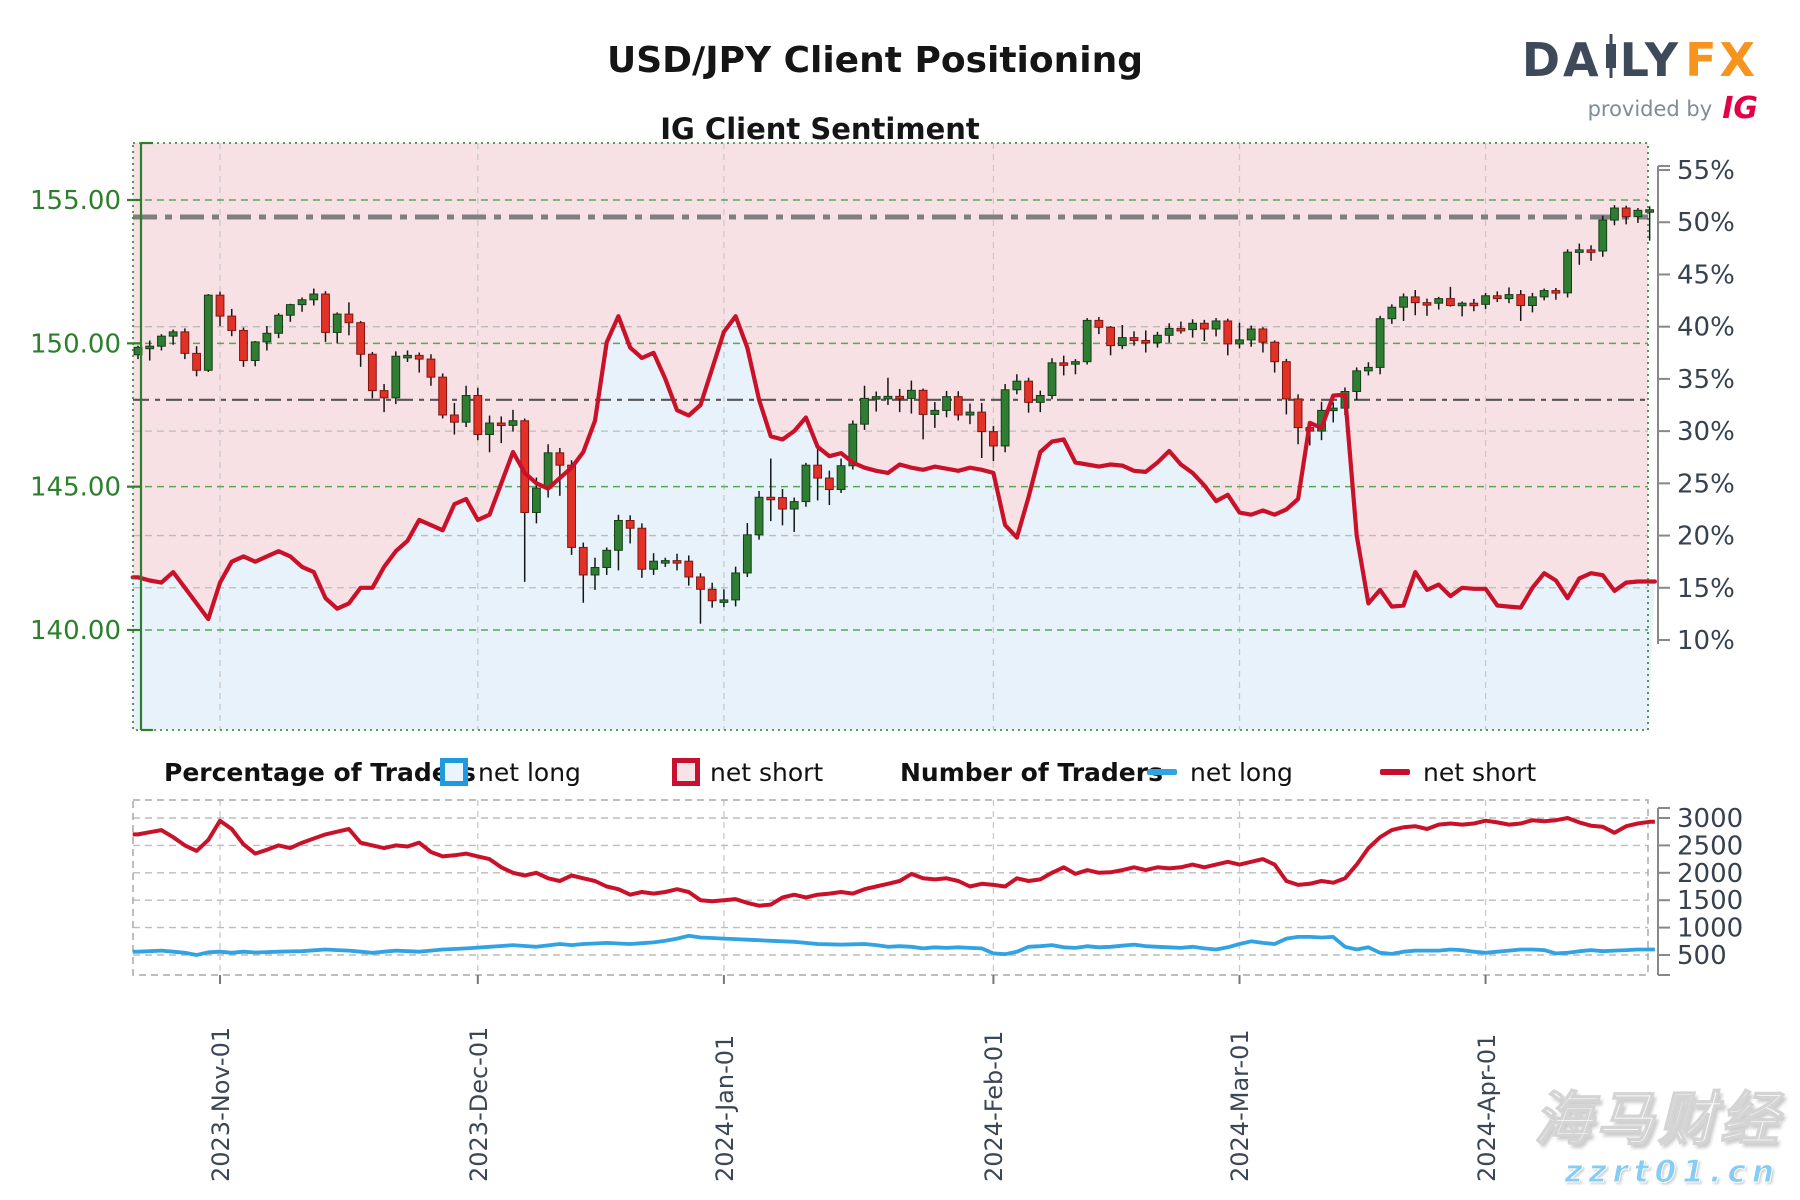 This screenshot has width=1800, height=1200. What do you see at coordinates (75, 201) in the screenshot?
I see `price-tick-label: 155.00` at bounding box center [75, 201].